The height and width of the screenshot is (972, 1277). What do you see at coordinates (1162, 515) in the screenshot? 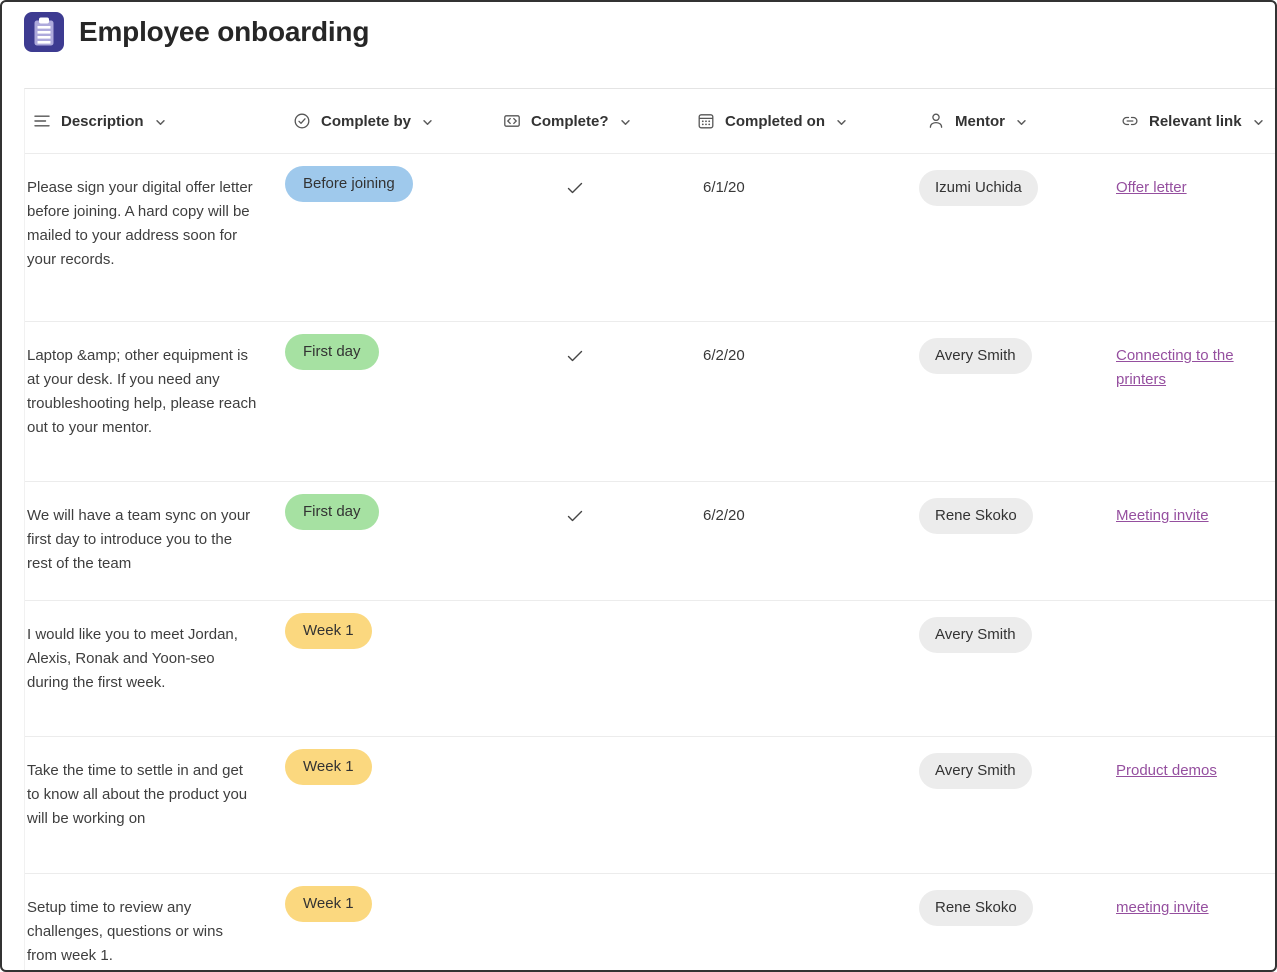
I see `relevant-link: Meeting invite` at bounding box center [1162, 515].